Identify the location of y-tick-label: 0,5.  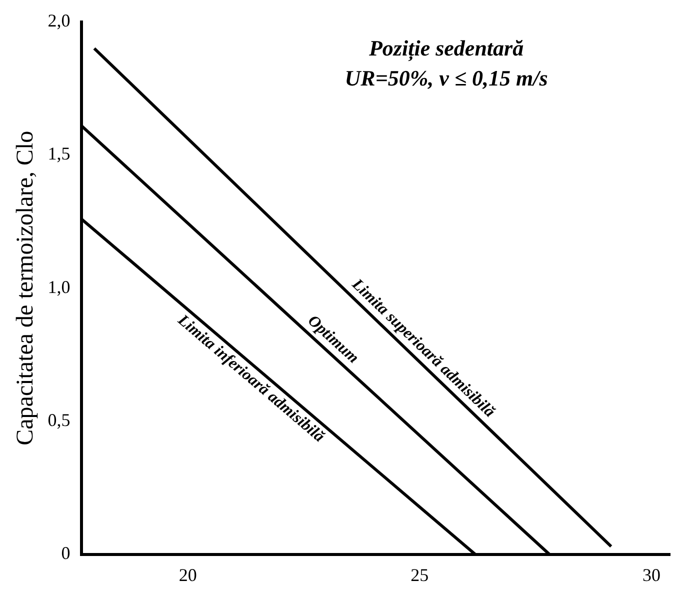
(59, 420).